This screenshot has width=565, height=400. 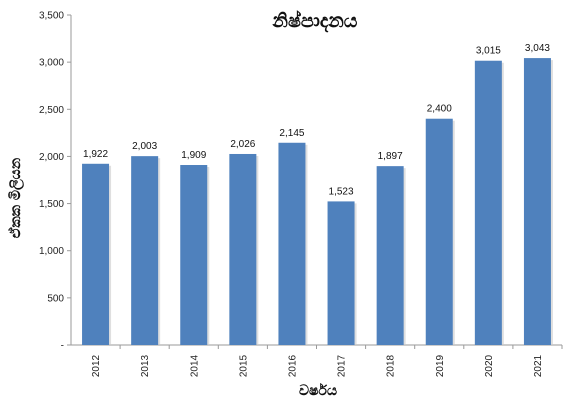 What do you see at coordinates (292, 365) in the screenshot?
I see `x-tick-label: 2016` at bounding box center [292, 365].